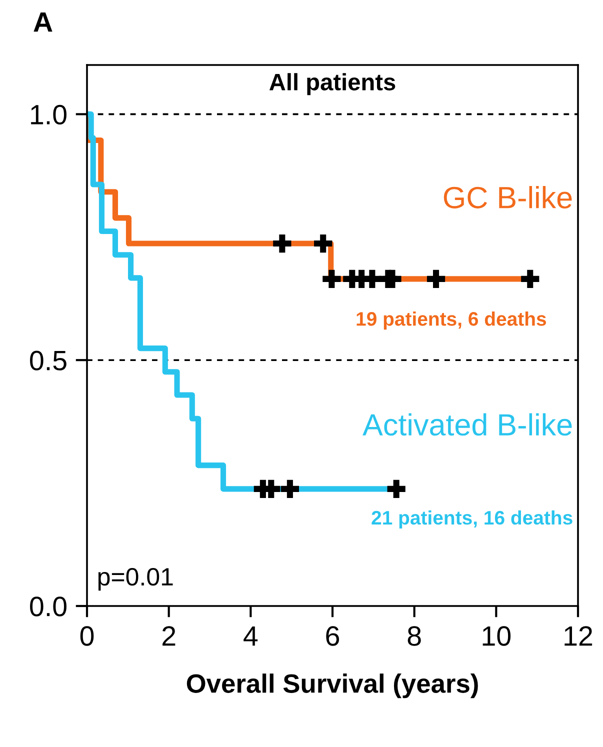  What do you see at coordinates (48, 606) in the screenshot?
I see `y-tick-label: 0.0` at bounding box center [48, 606].